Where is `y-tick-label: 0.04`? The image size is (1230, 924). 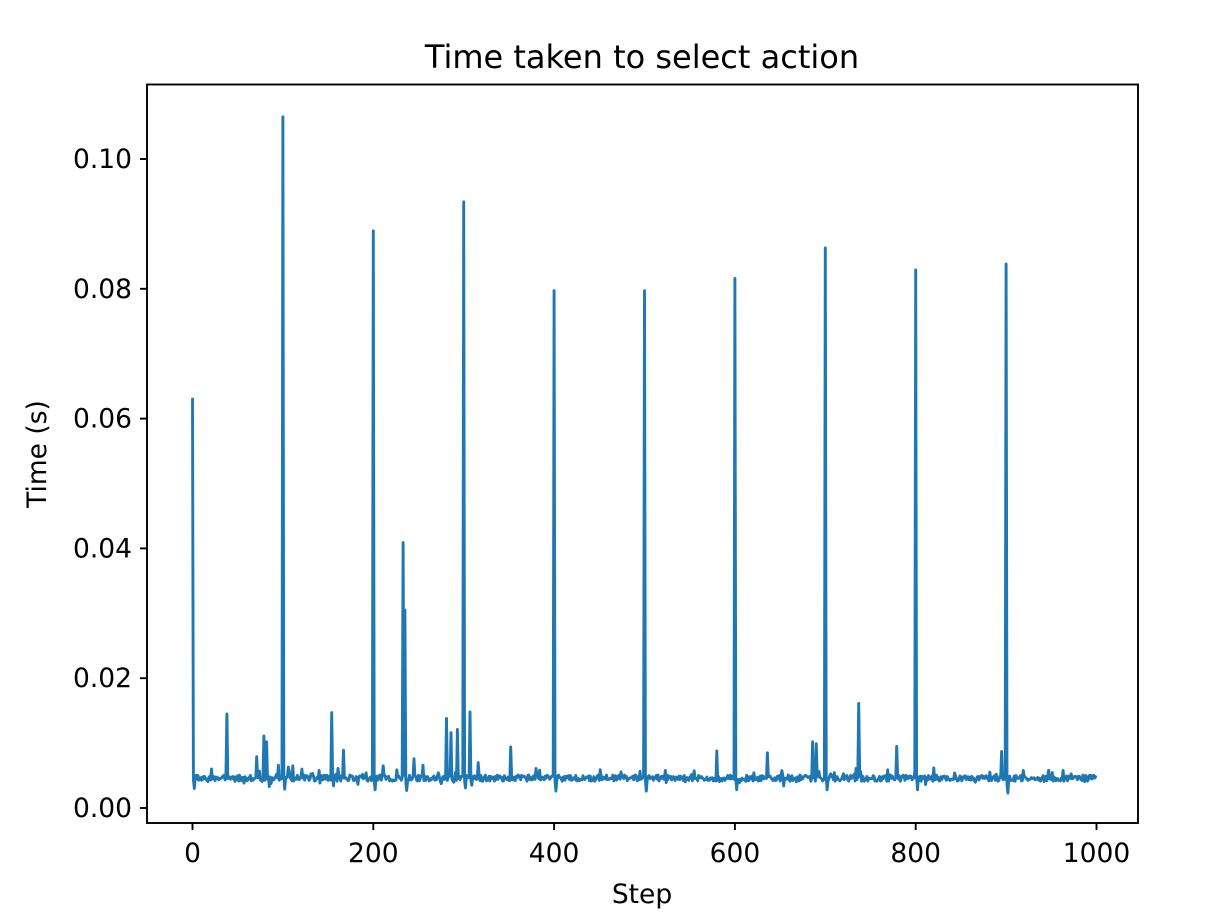 y-tick-label: 0.04 is located at coordinates (102, 548).